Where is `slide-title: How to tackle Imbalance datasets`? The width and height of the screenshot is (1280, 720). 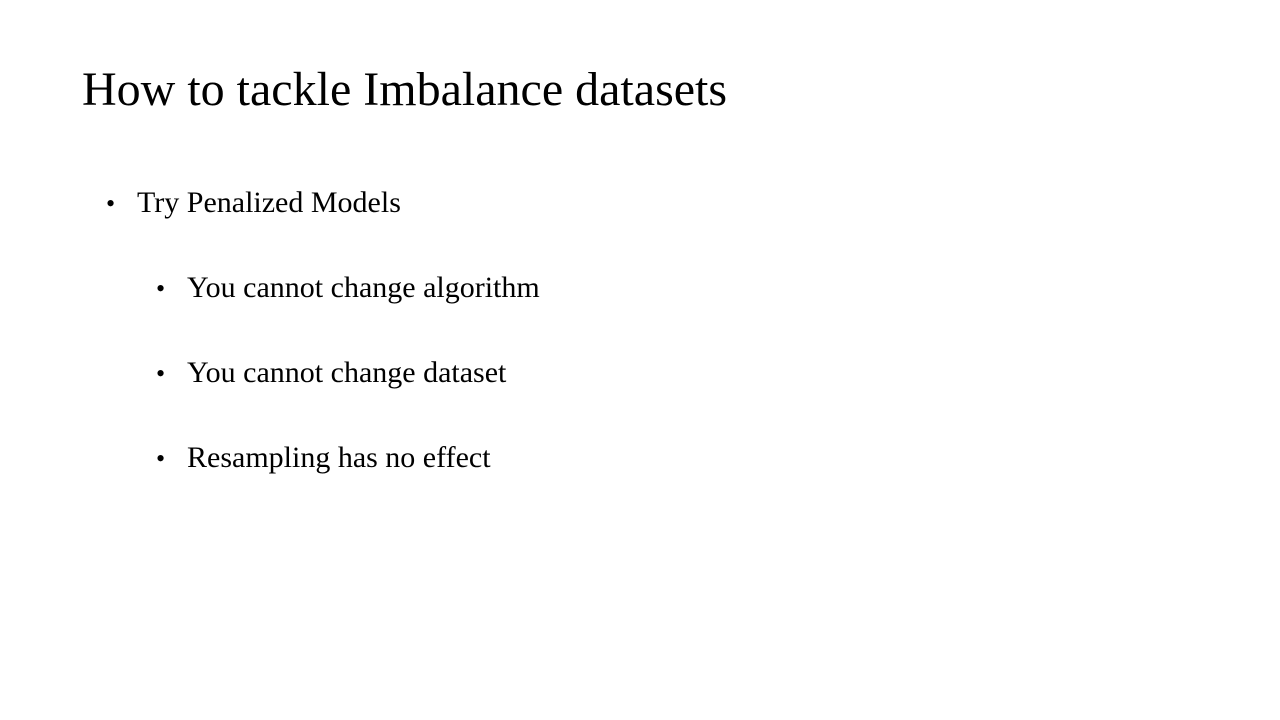 slide-title: How to tackle Imbalance datasets is located at coordinates (405, 89).